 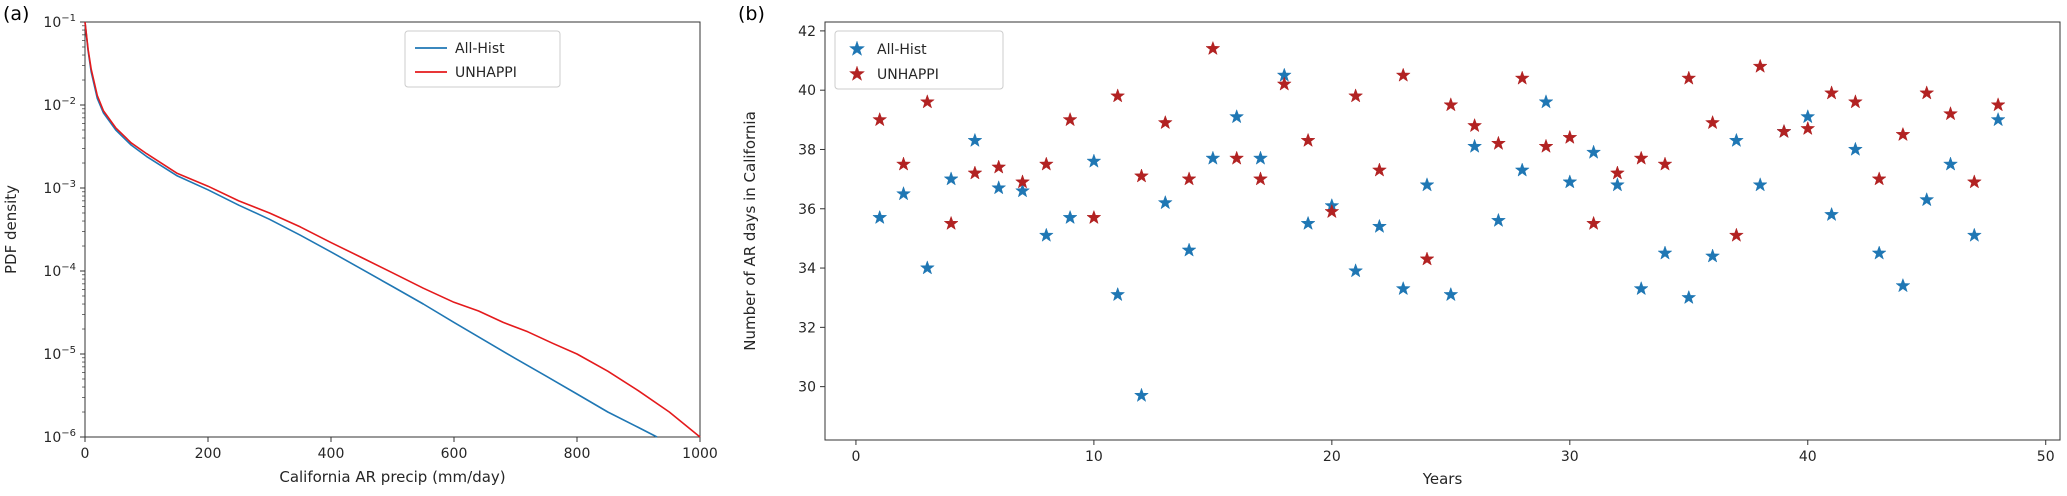 I want to click on svg-text: 10⁻³, so click(x=59, y=188).